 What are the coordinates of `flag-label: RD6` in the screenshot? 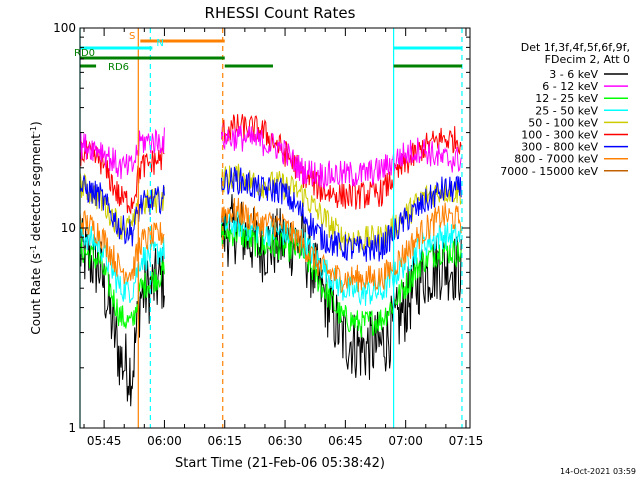 It's located at (118, 67).